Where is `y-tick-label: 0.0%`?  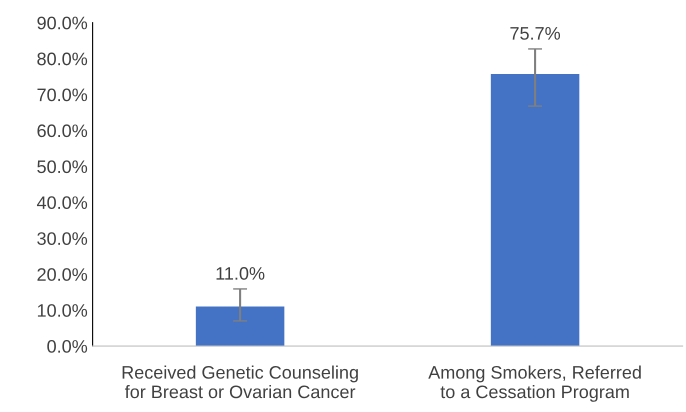 y-tick-label: 0.0% is located at coordinates (67, 346).